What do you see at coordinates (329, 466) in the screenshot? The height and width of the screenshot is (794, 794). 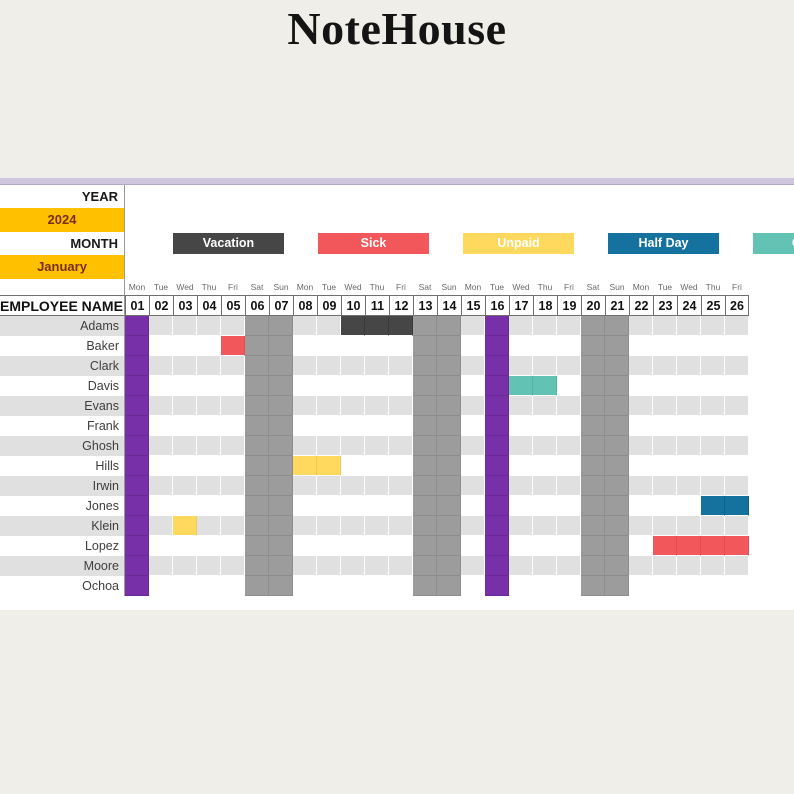 I see `day-cell-unpaid` at bounding box center [329, 466].